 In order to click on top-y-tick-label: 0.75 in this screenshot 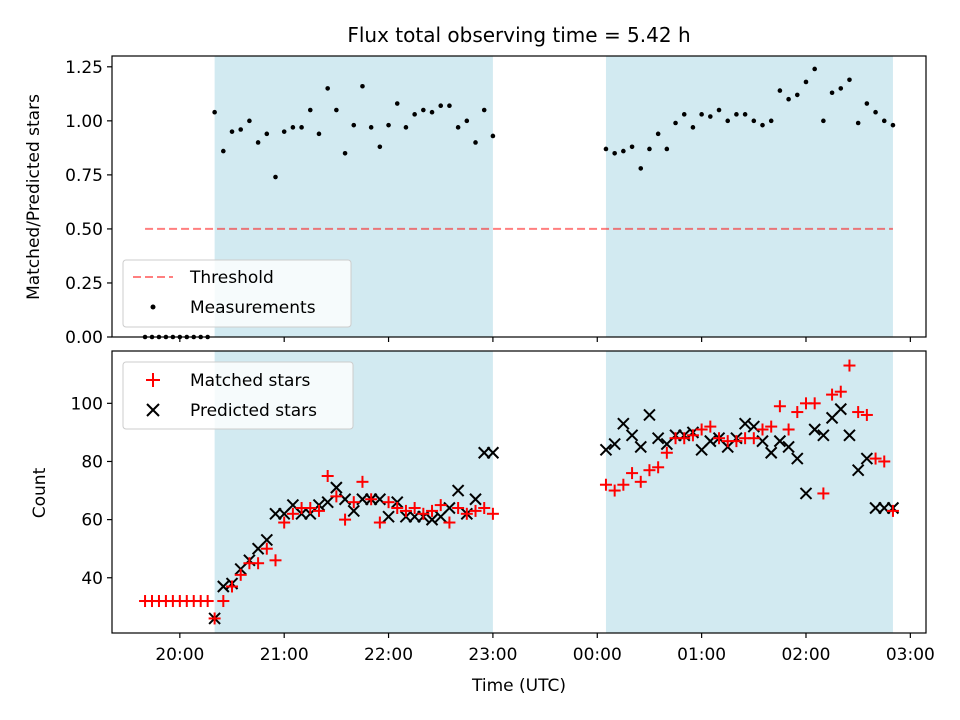, I will do `click(84, 176)`.